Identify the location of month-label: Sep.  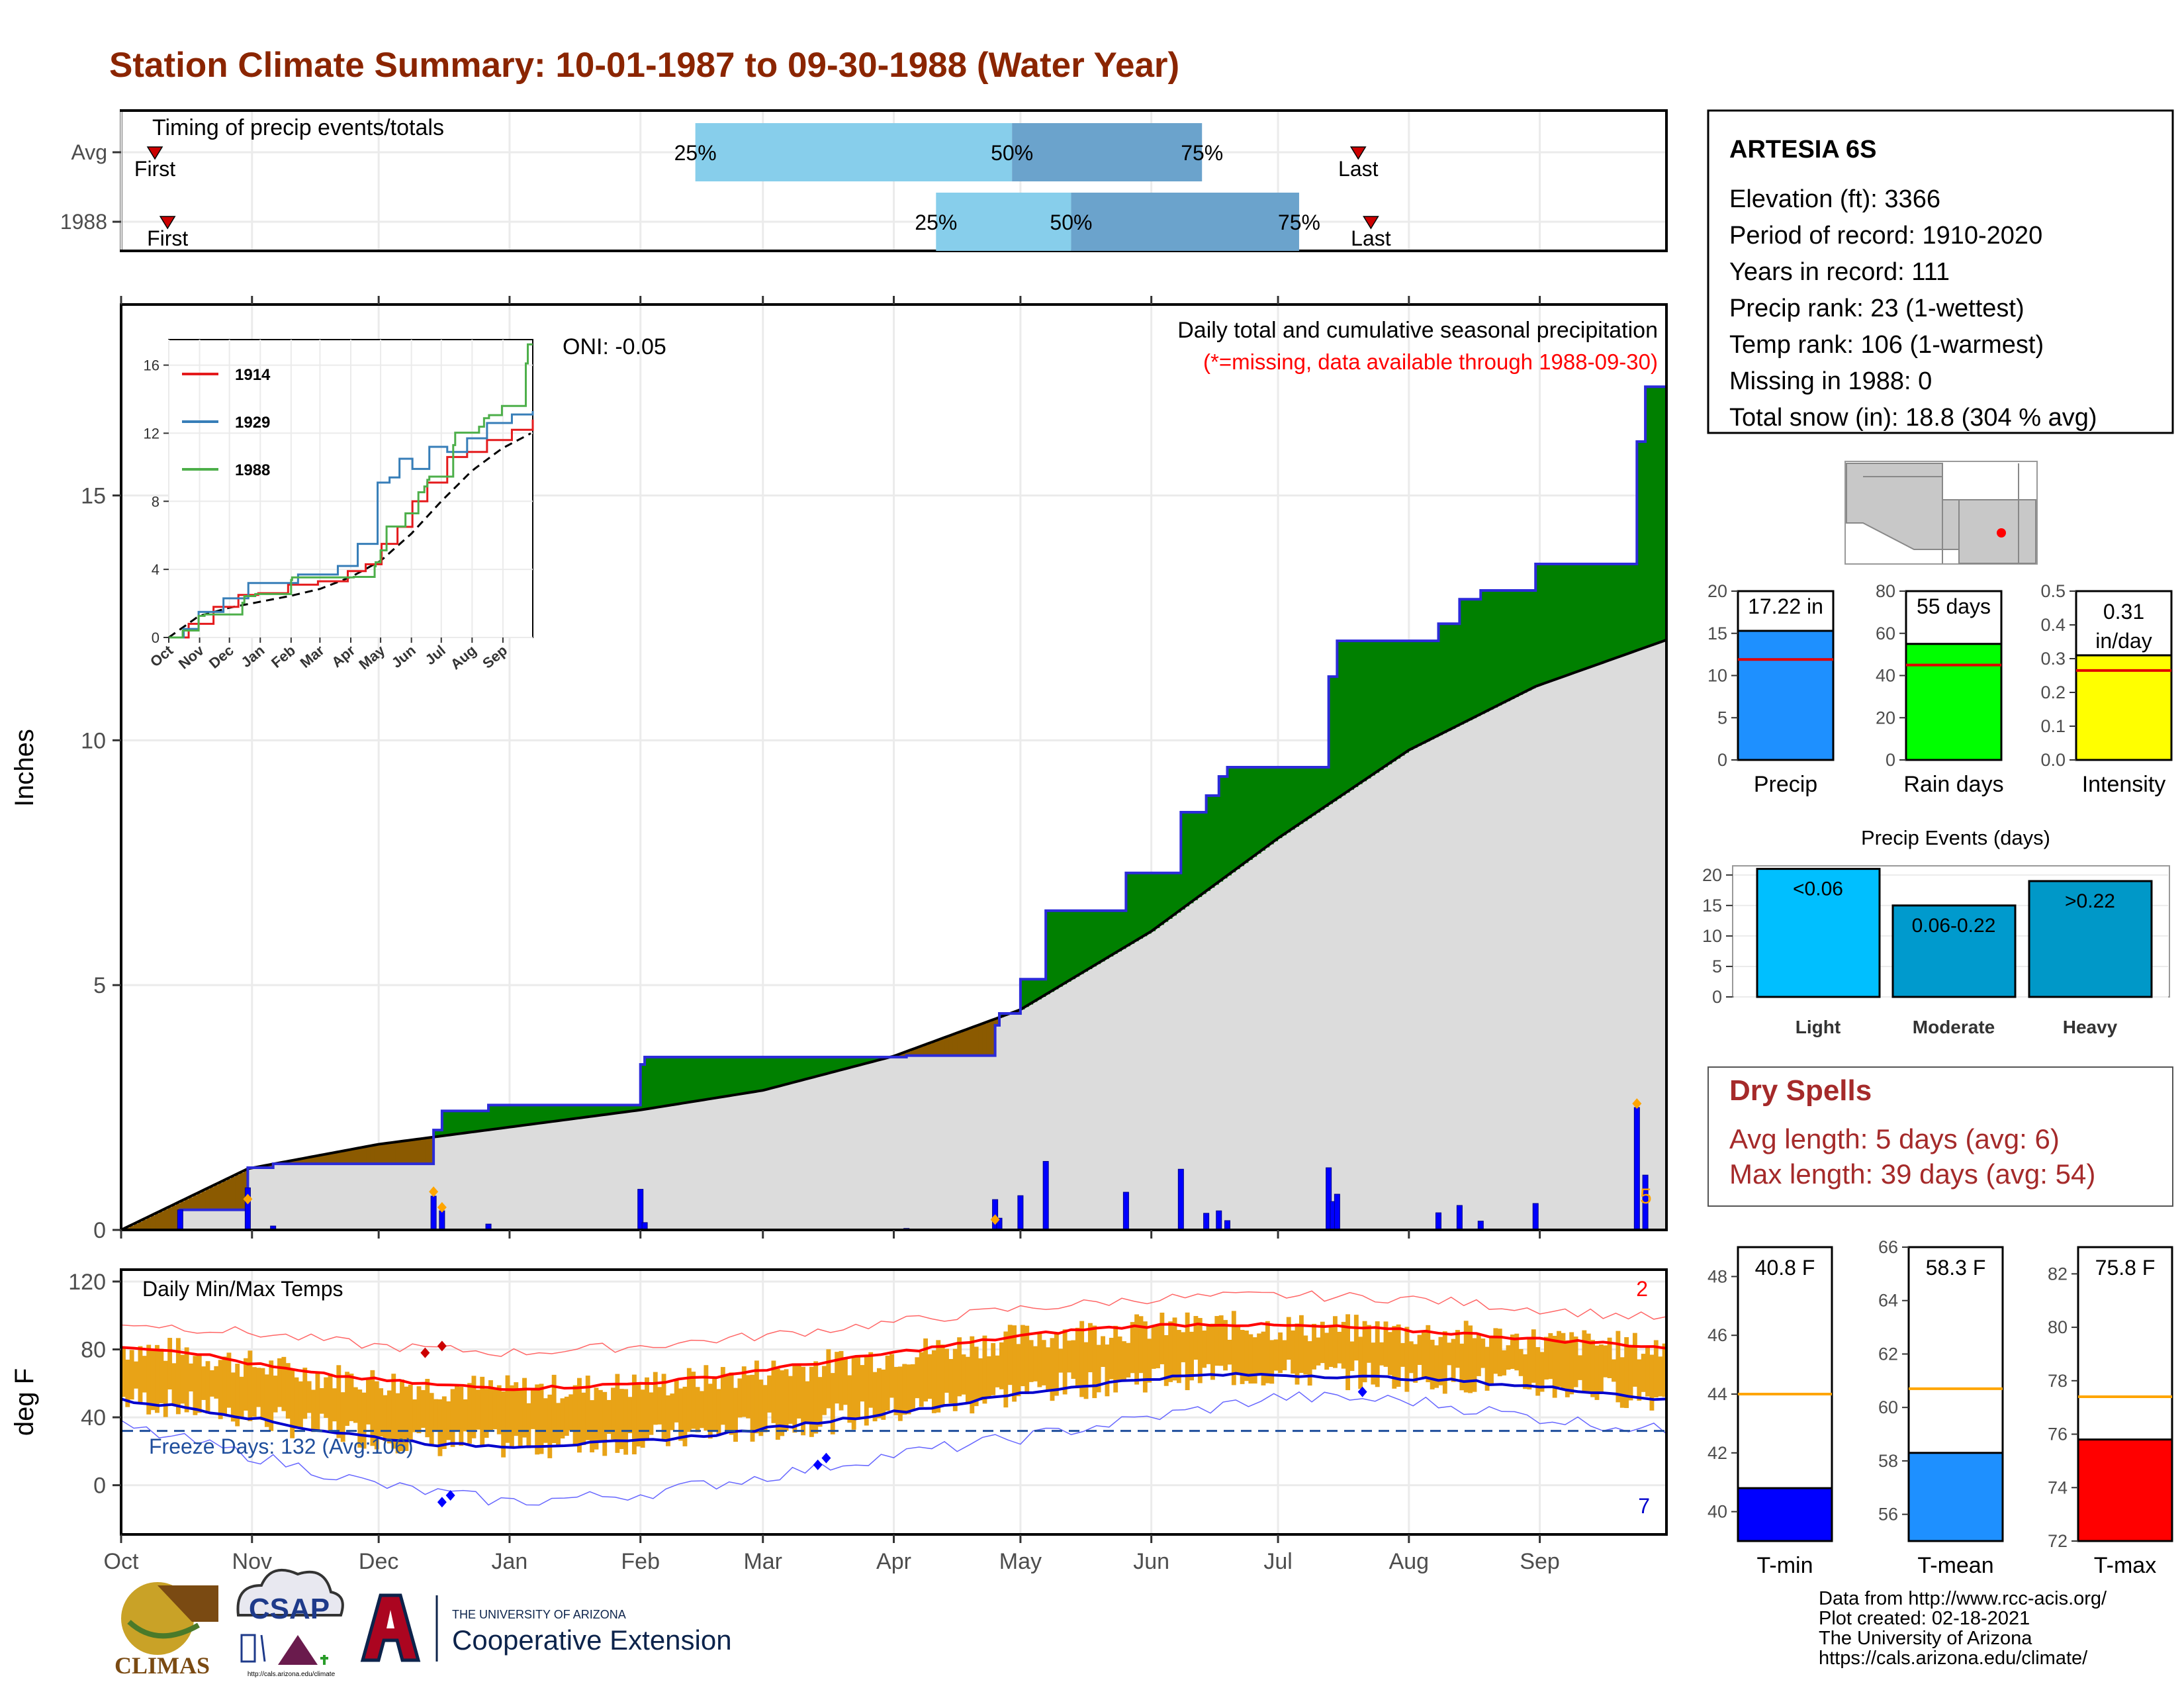
(1540, 1561).